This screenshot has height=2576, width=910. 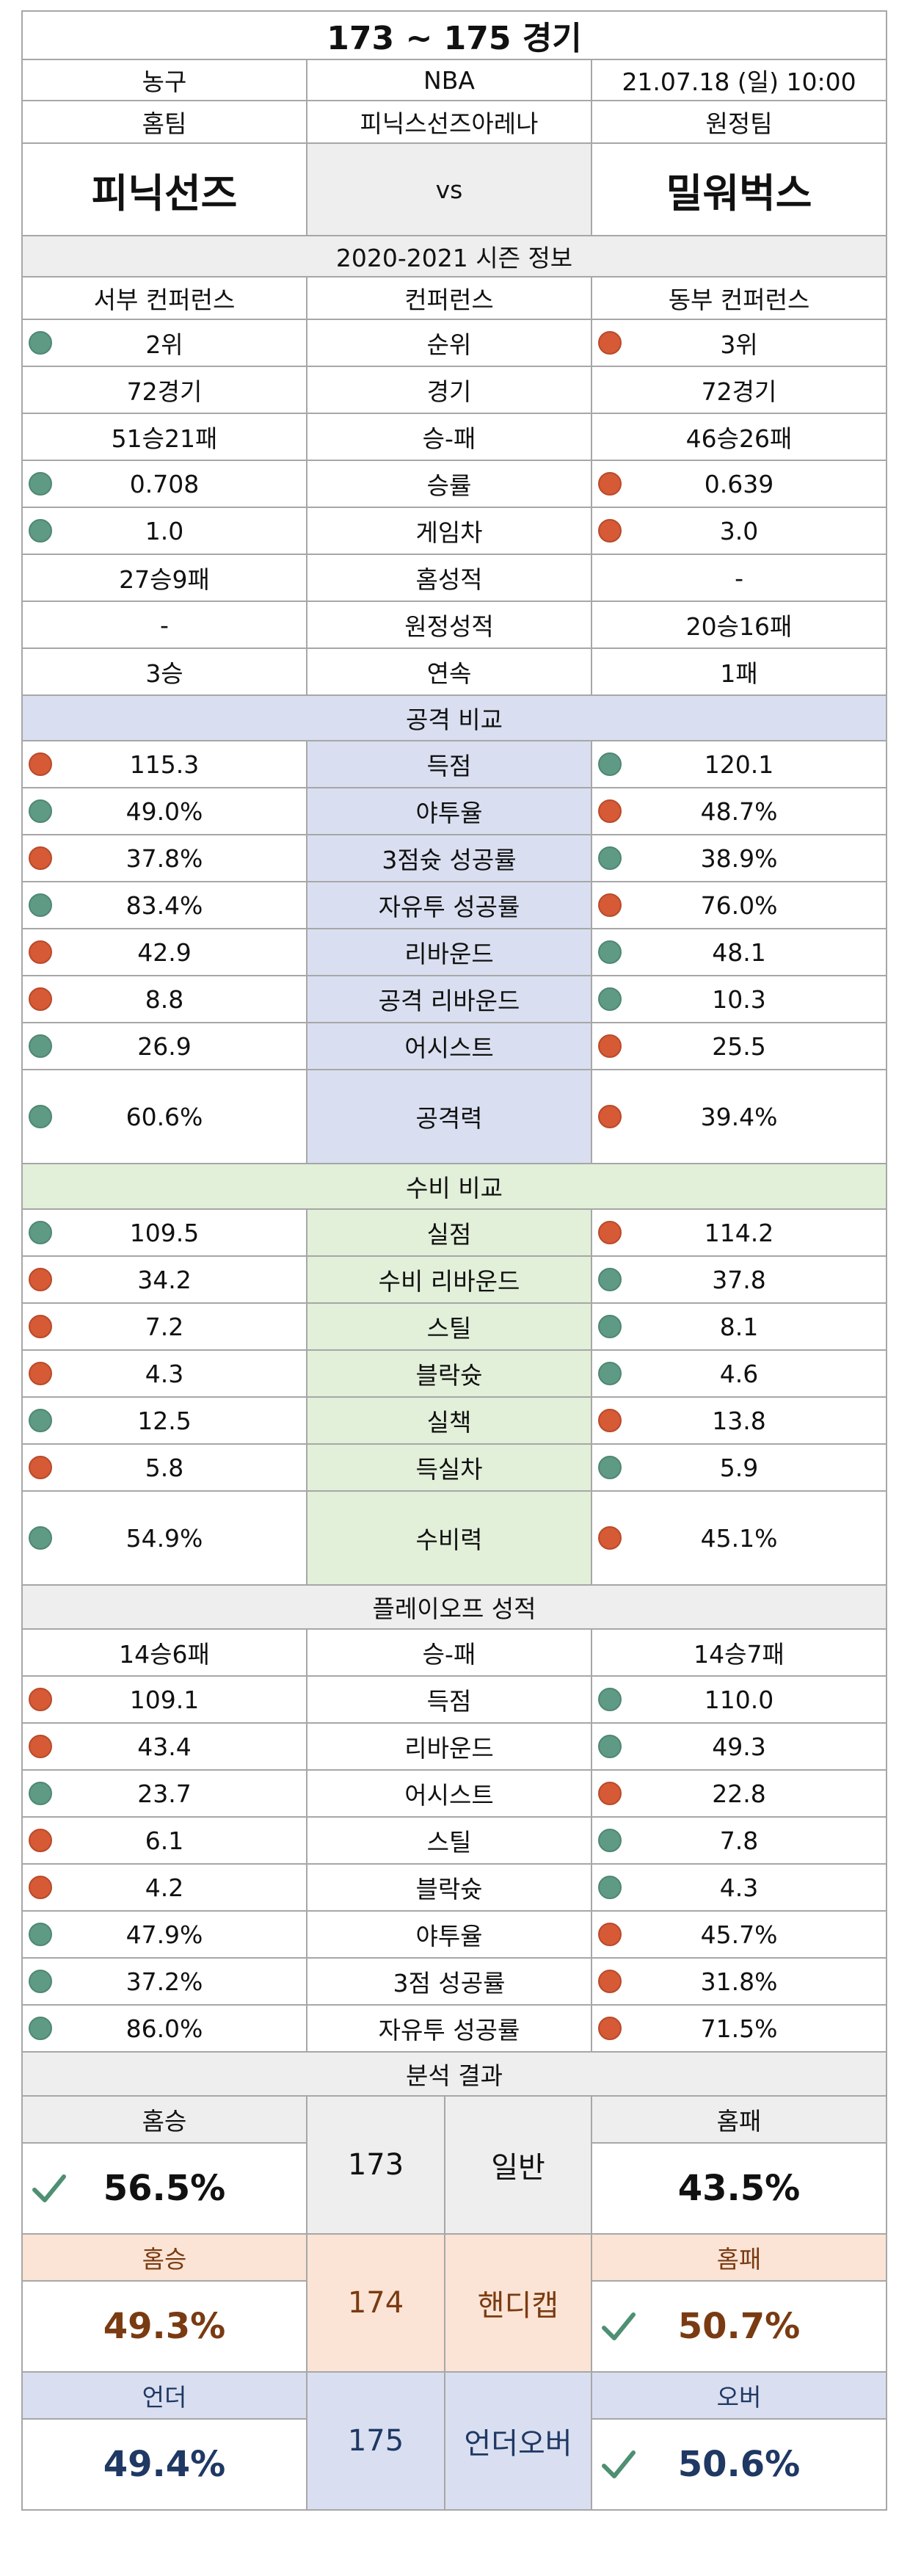 I want to click on home-value-text: 4.3, so click(x=164, y=1374).